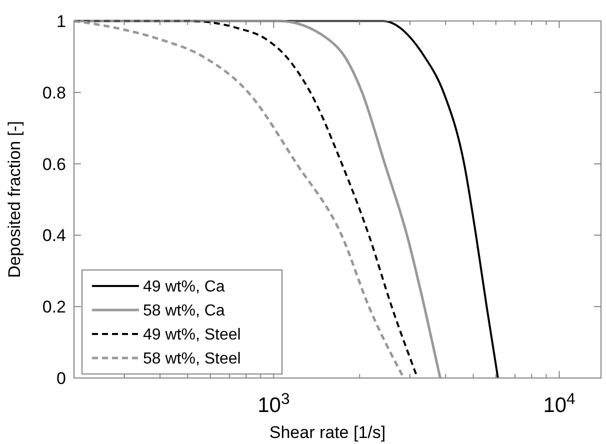 The width and height of the screenshot is (606, 444). What do you see at coordinates (184, 287) in the screenshot?
I see `legend-label: 49 wt%, Ca` at bounding box center [184, 287].